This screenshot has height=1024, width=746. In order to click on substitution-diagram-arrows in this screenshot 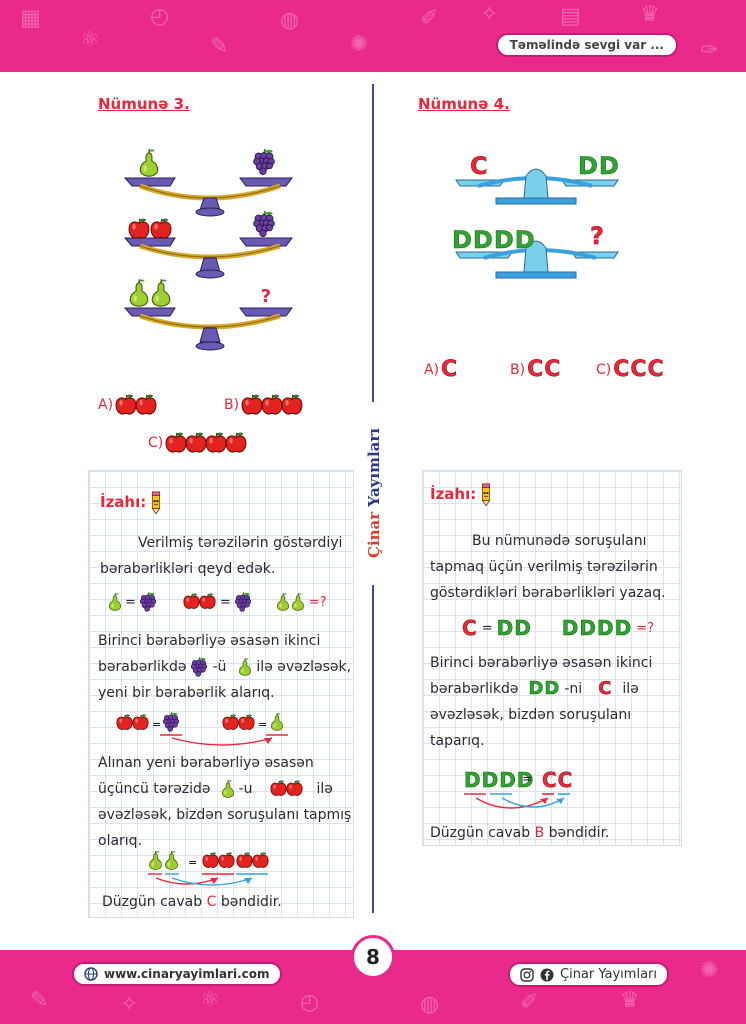, I will do `click(517, 801)`.